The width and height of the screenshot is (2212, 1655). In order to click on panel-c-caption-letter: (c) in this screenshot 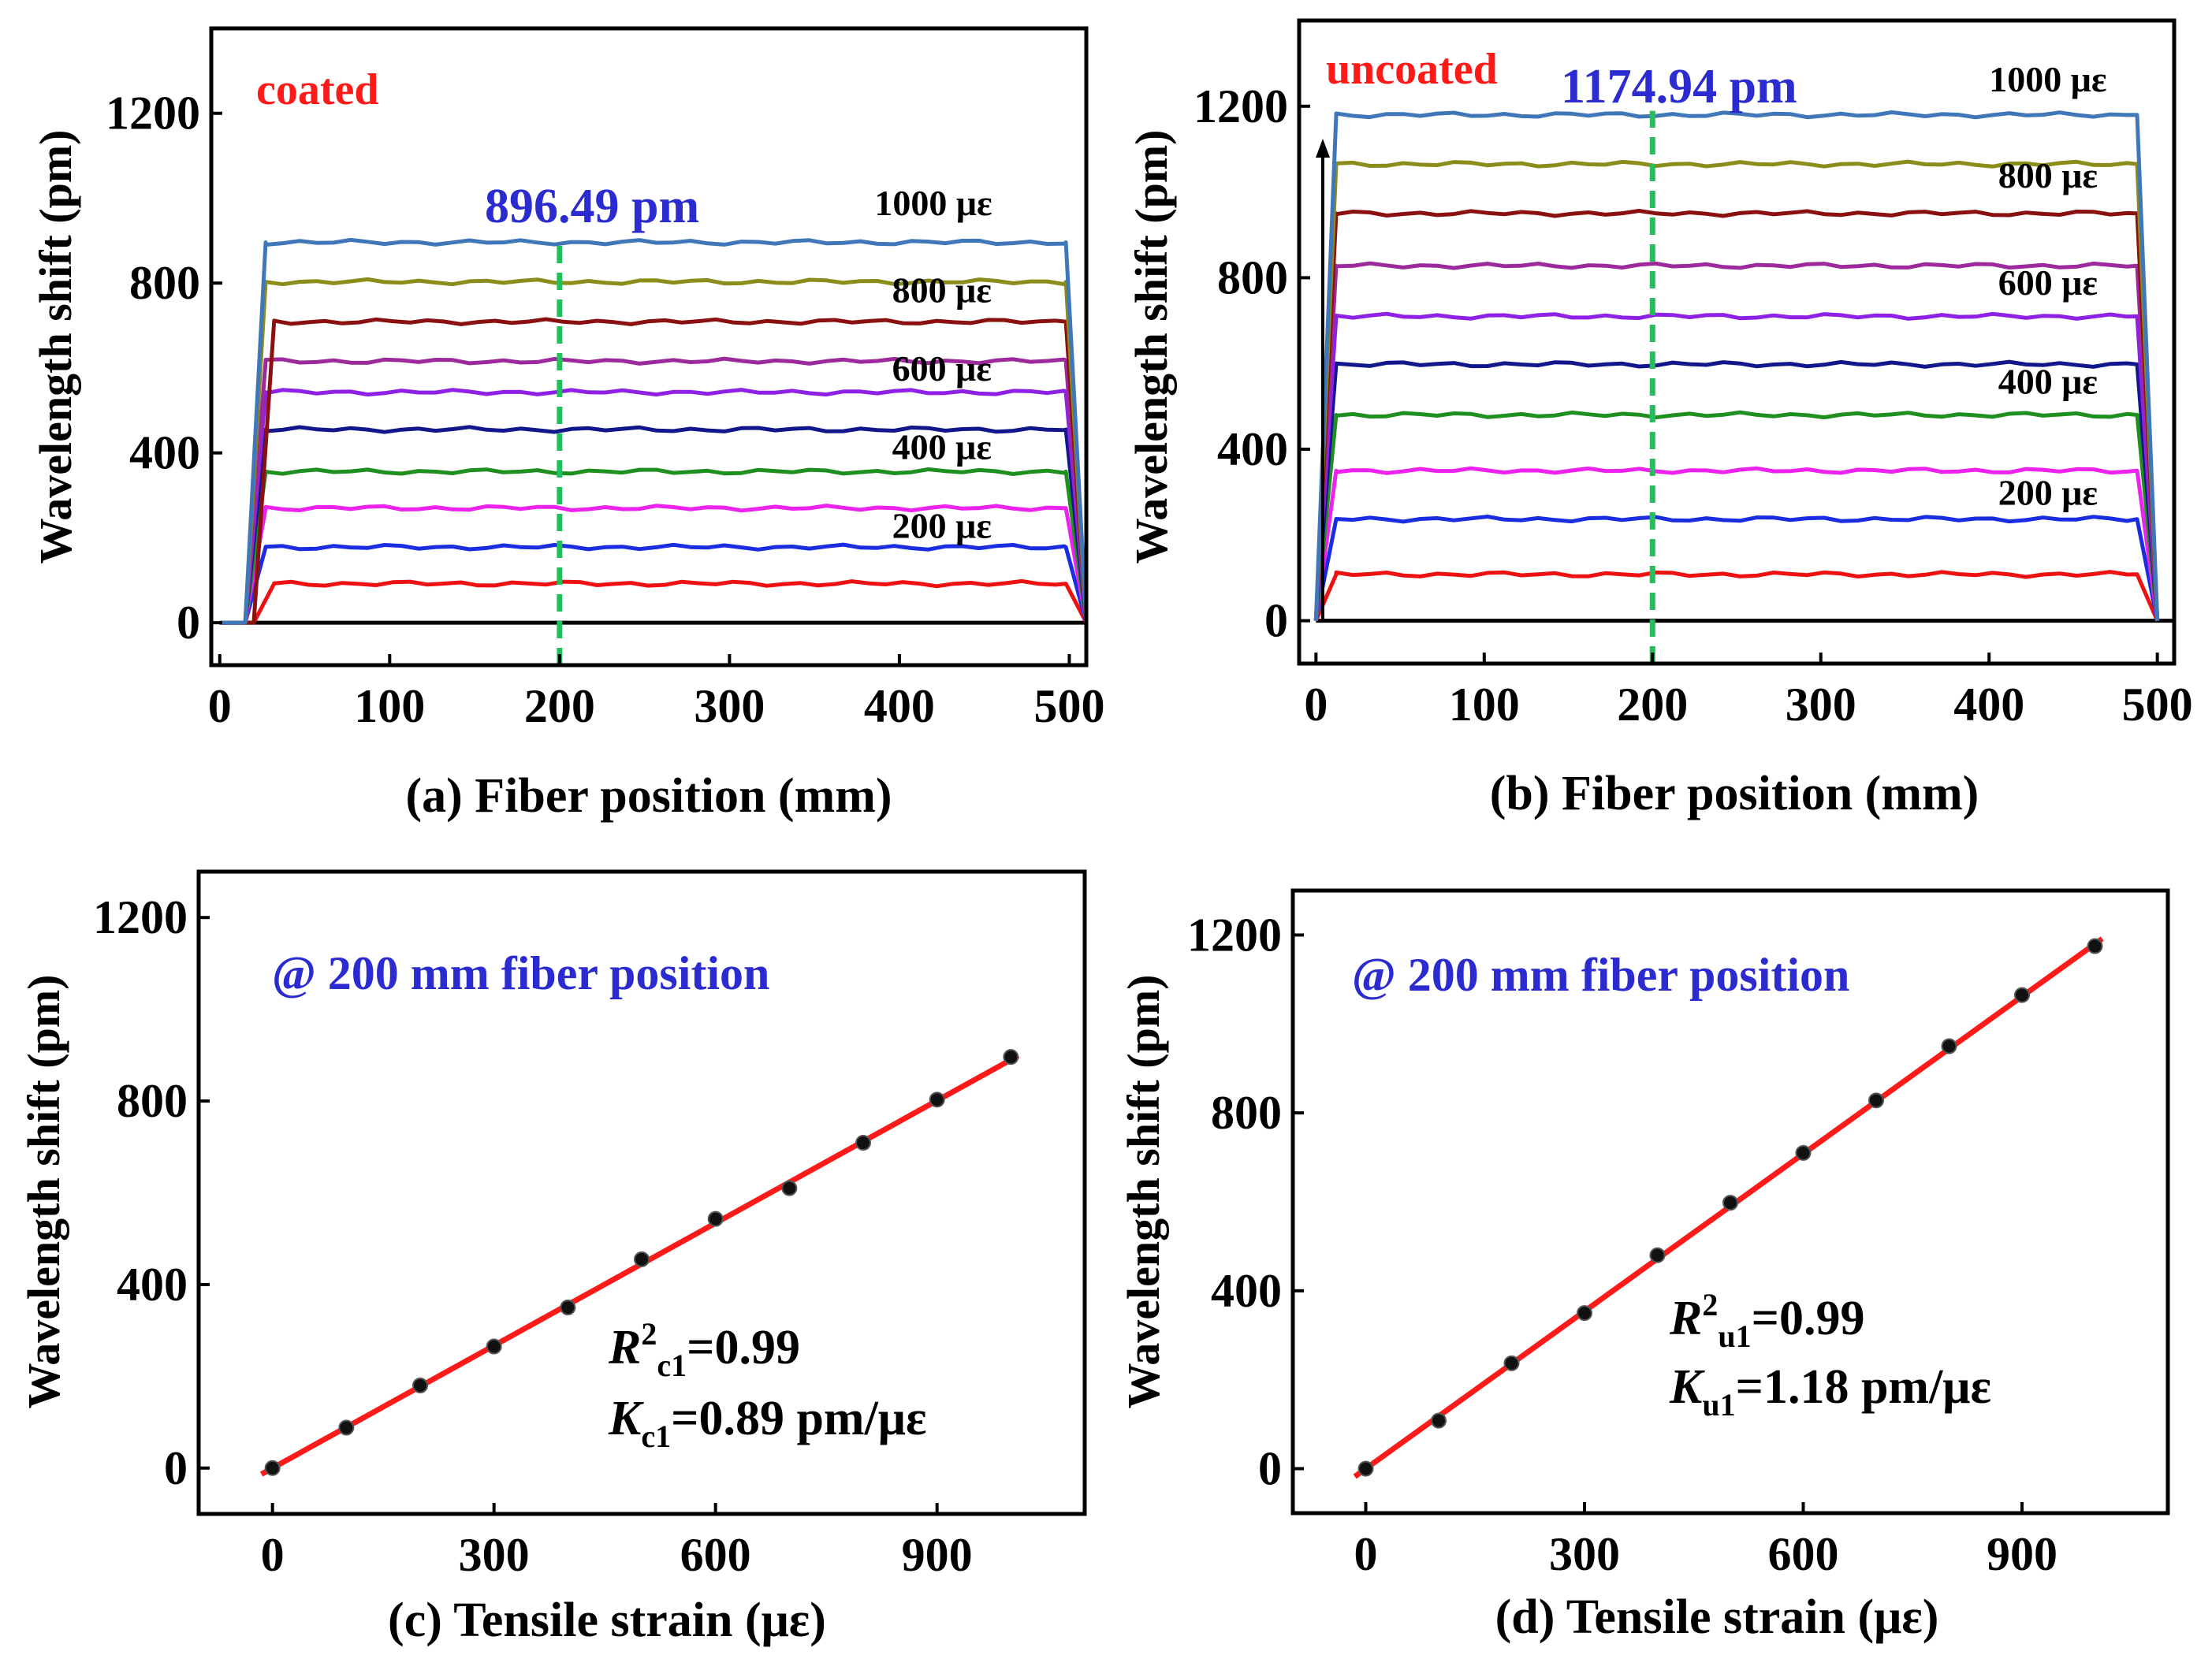, I will do `click(415, 1620)`.